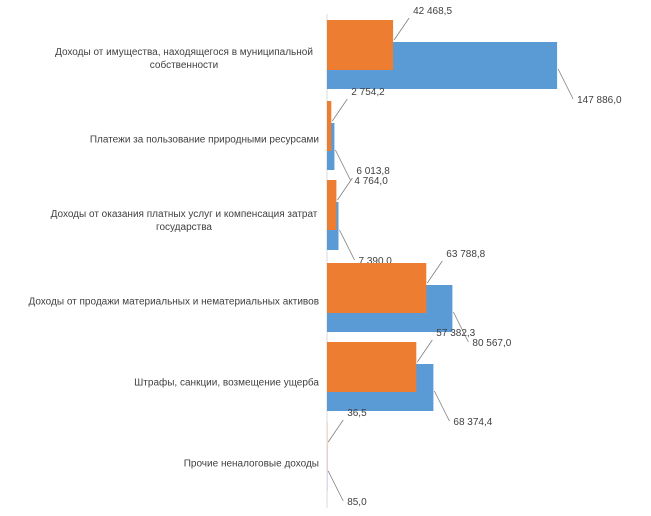 This screenshot has height=516, width=651. What do you see at coordinates (432, 11) in the screenshot?
I see `data-label-series-2: 42 468,5` at bounding box center [432, 11].